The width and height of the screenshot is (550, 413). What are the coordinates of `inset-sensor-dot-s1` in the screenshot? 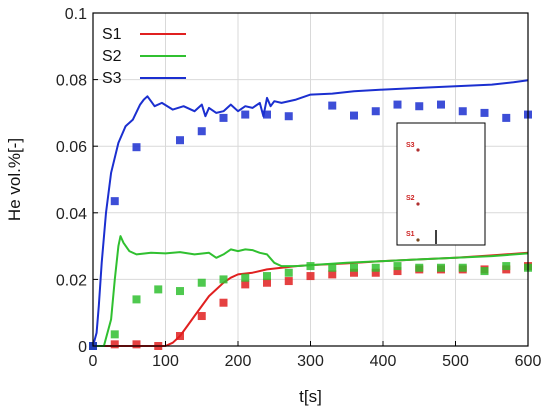 It's located at (418, 240).